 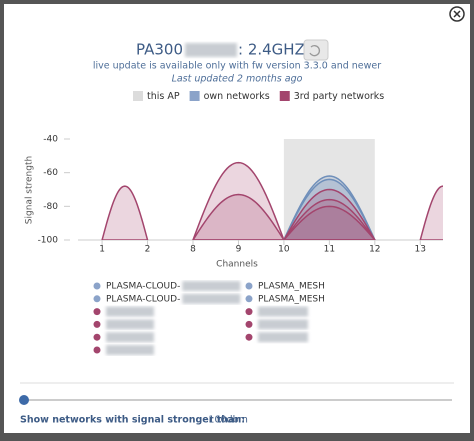 What do you see at coordinates (163, 96) in the screenshot?
I see `legend-label: this AP` at bounding box center [163, 96].